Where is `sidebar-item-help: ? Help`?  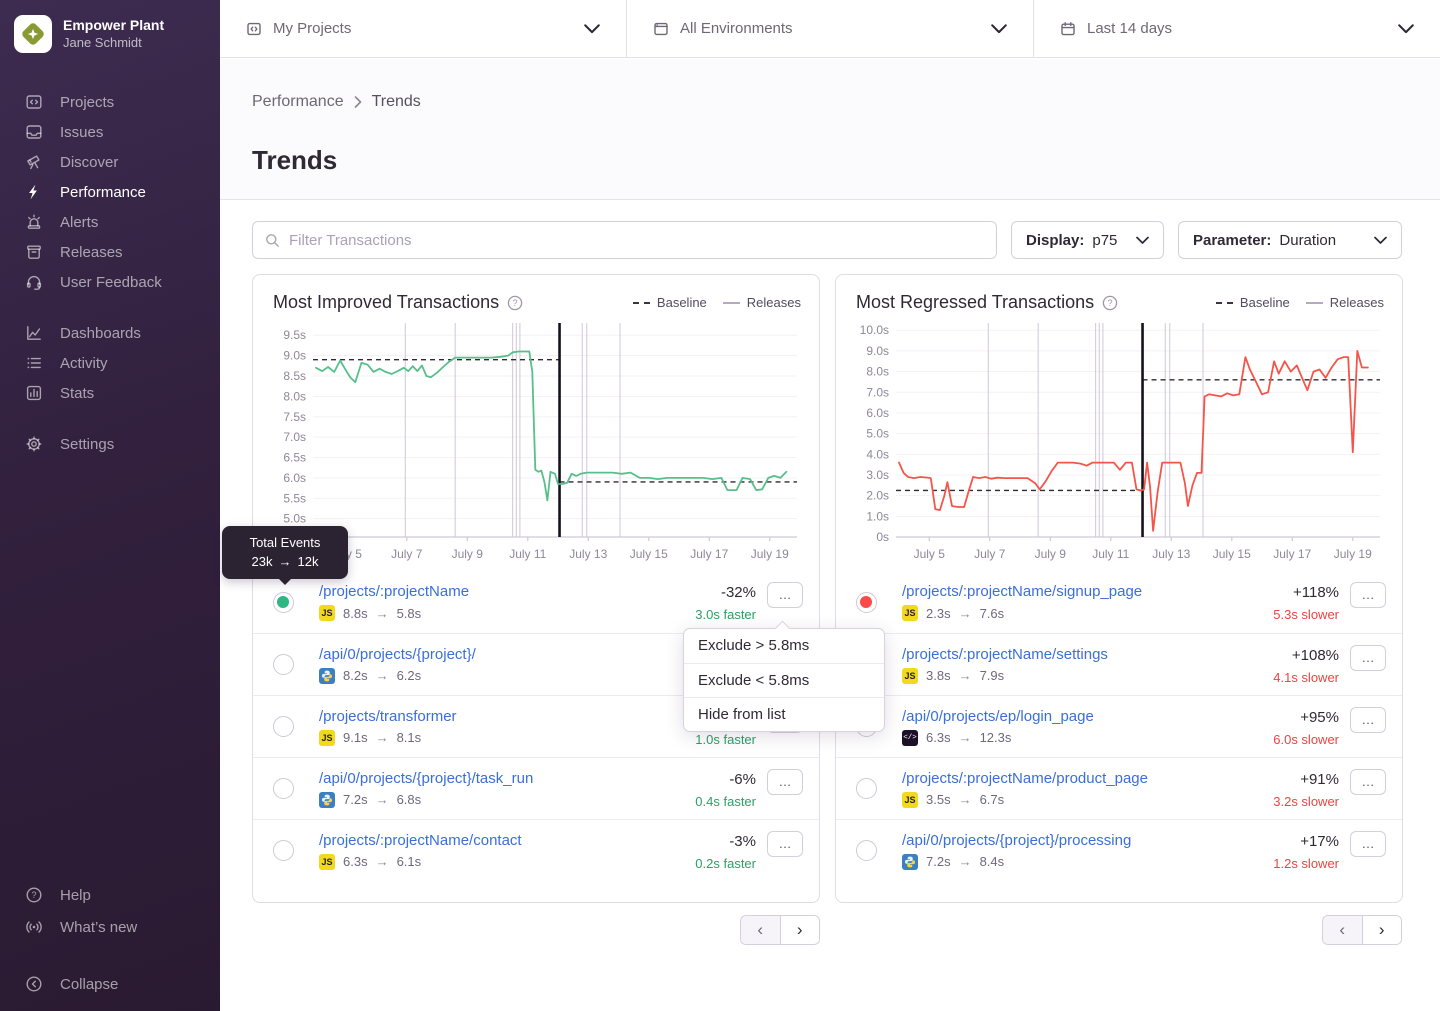 sidebar-item-help: ? Help is located at coordinates (110, 895).